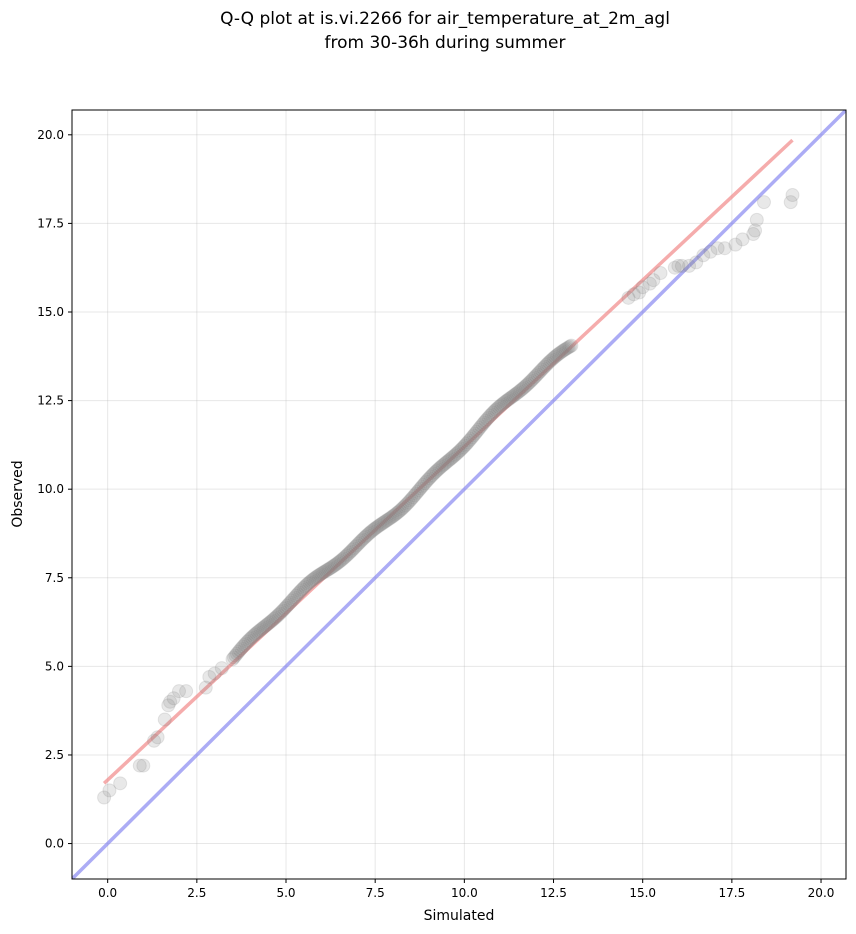  What do you see at coordinates (821, 893) in the screenshot?
I see `x-tick-label: 20.0` at bounding box center [821, 893].